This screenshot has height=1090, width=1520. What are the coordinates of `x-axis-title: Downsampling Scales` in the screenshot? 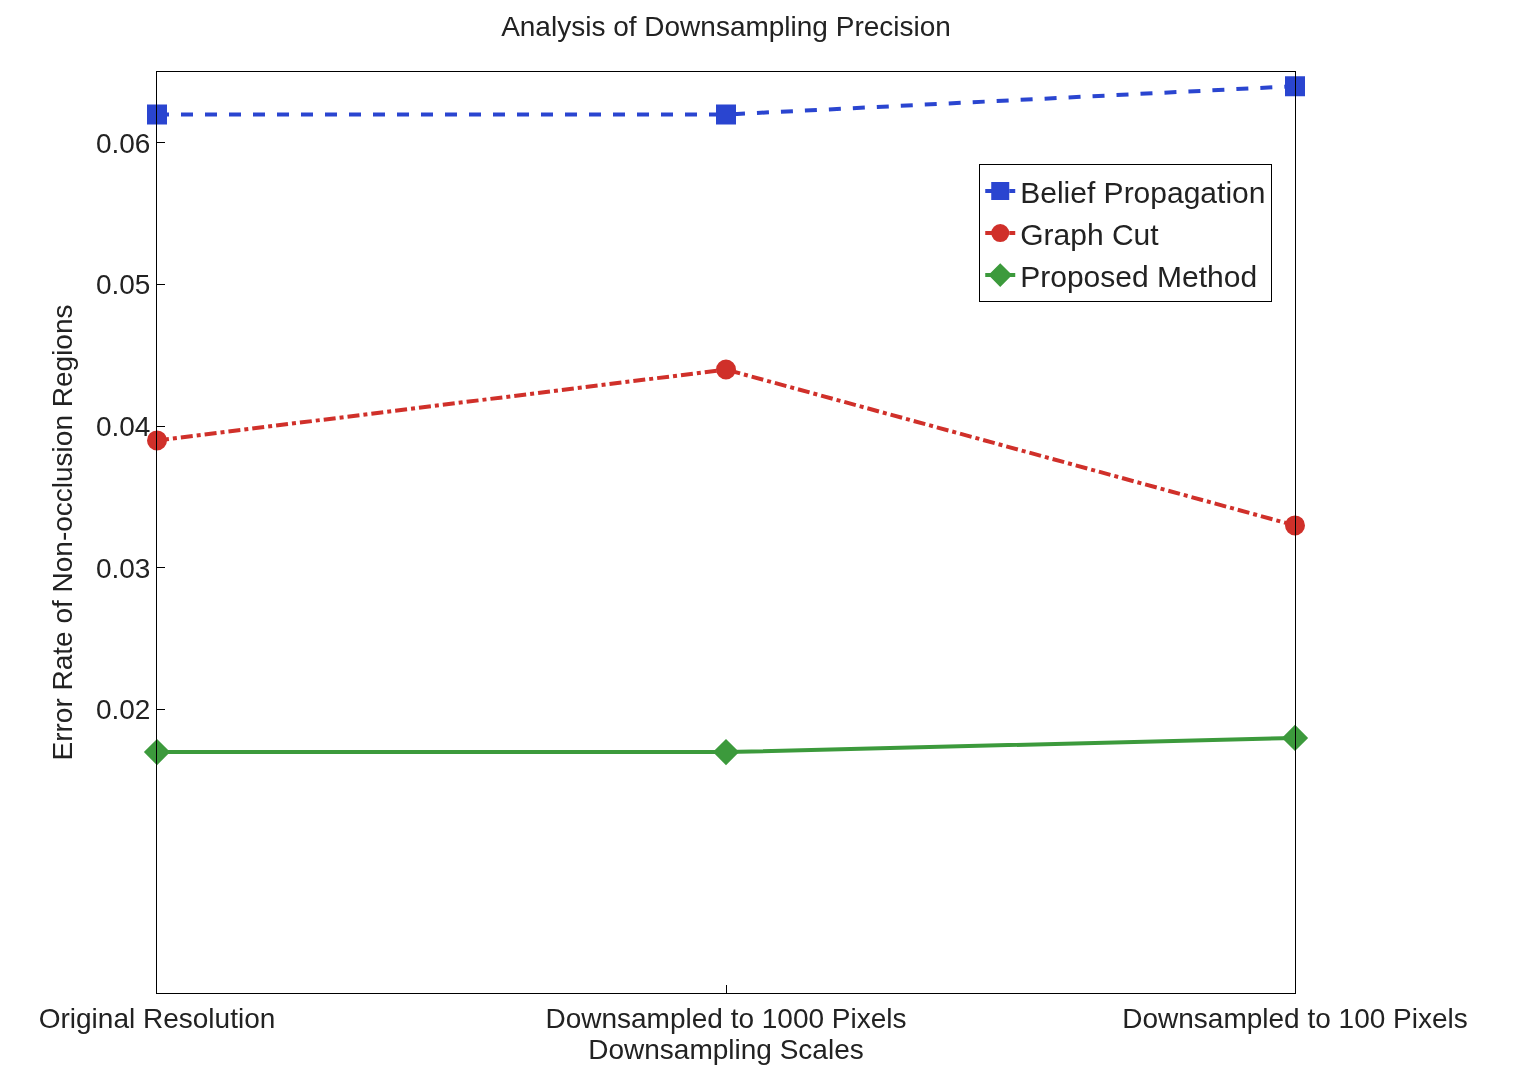 It's located at (726, 1049).